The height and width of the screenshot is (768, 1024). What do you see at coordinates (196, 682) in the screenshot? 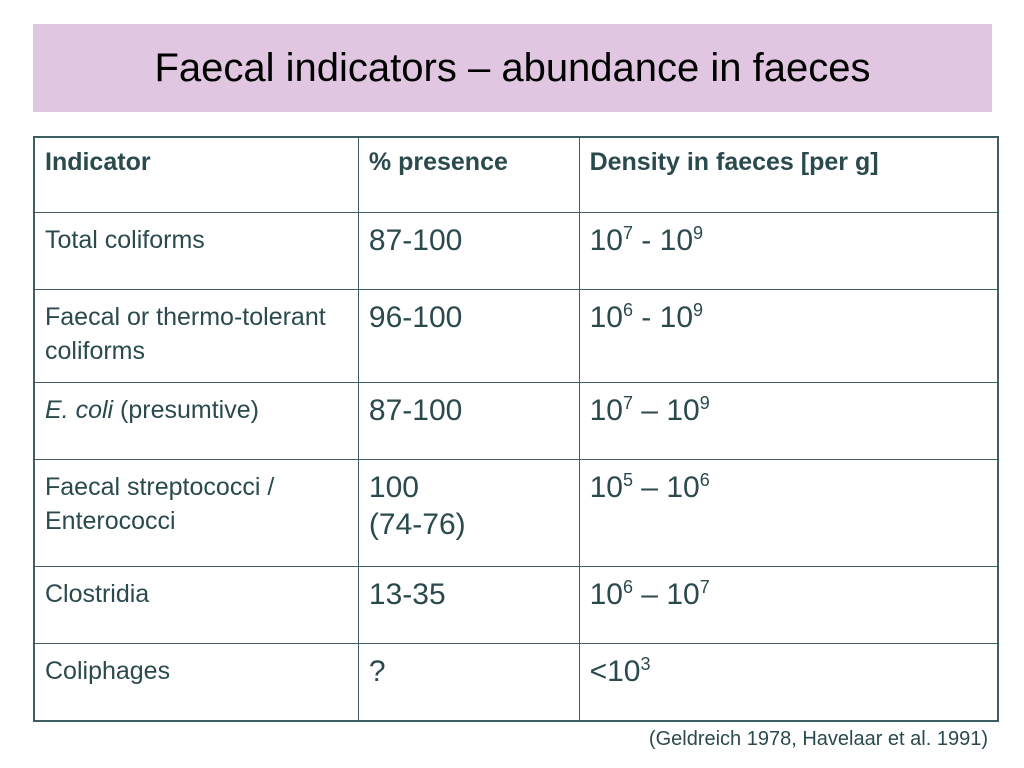
I see `indicator-cell: Coliphages` at bounding box center [196, 682].